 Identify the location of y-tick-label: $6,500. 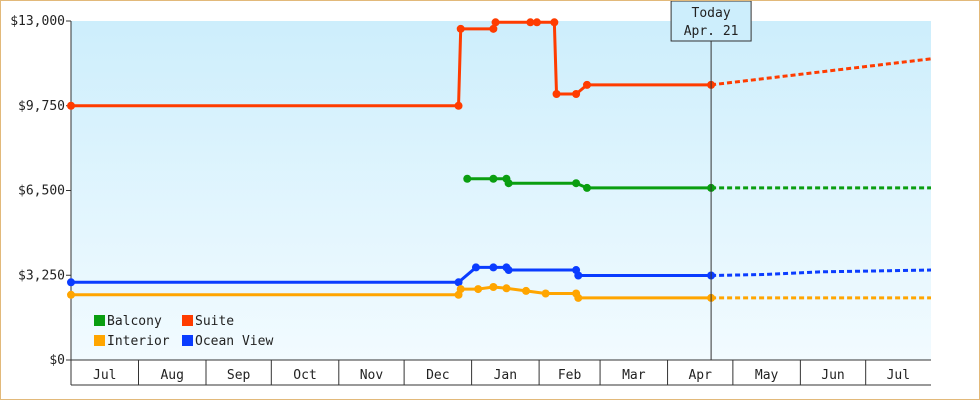
(41, 191).